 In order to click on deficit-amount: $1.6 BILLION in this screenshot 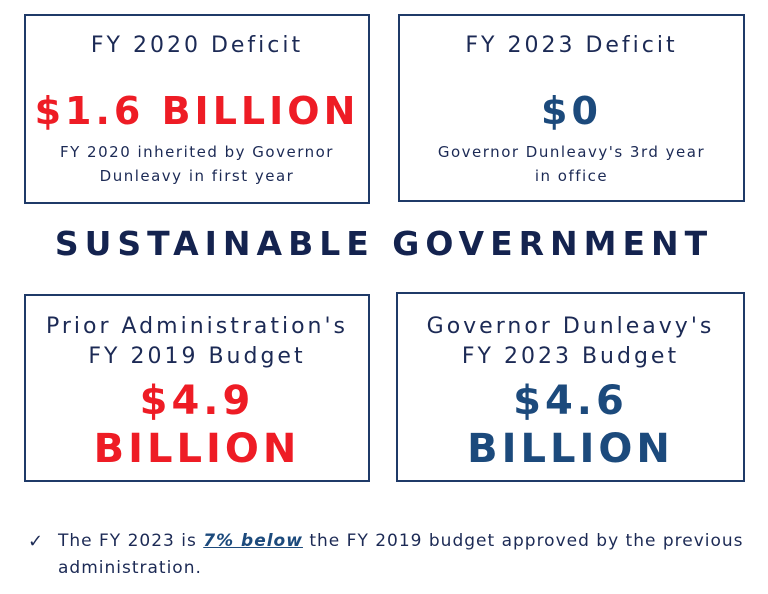, I will do `click(197, 111)`.